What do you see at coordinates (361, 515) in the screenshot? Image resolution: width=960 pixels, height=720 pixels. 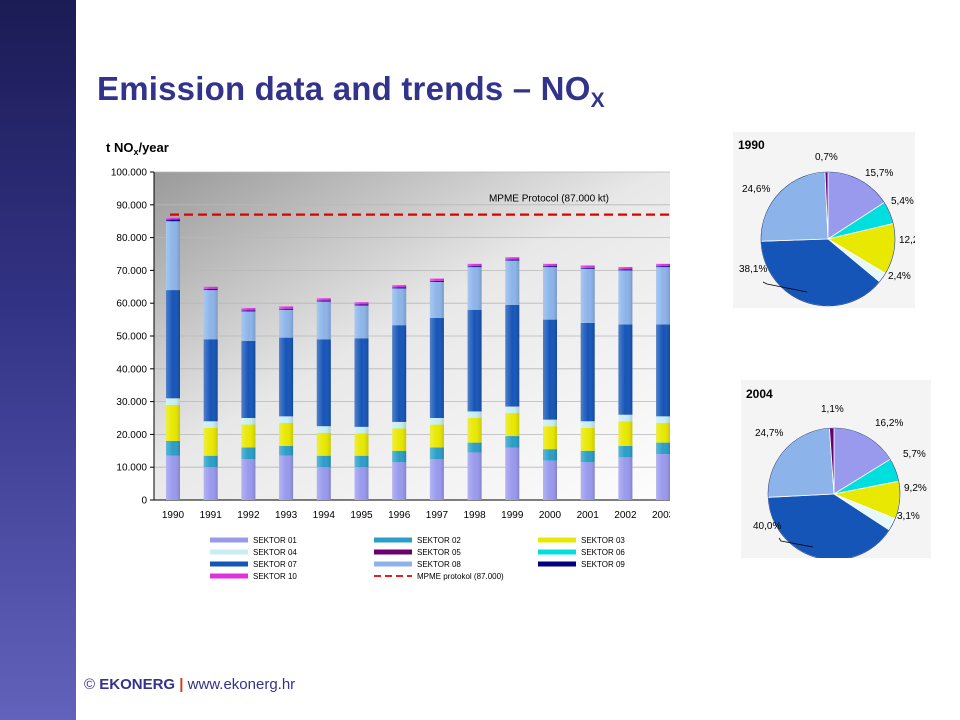 I see `x-tick-label: 1995` at bounding box center [361, 515].